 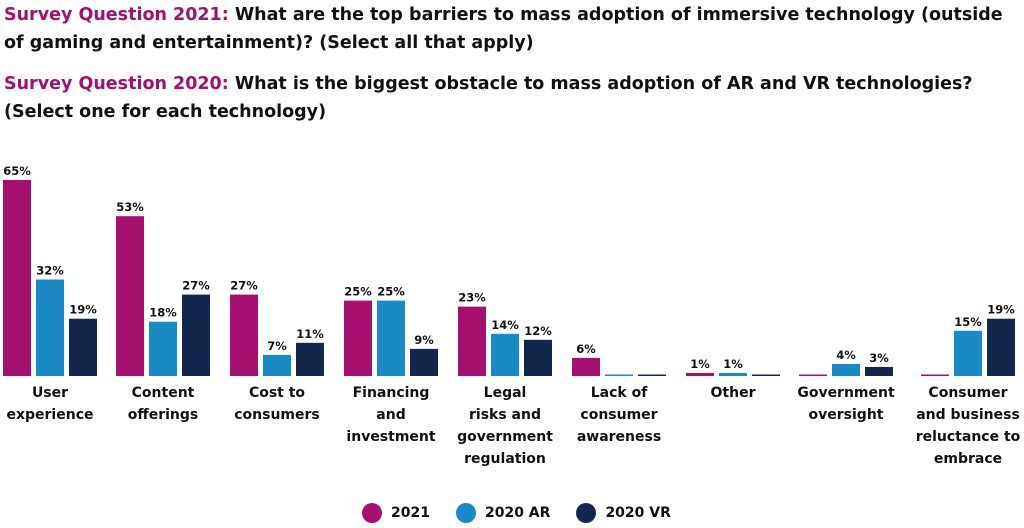 I want to click on data-label-2021-1: 53%, so click(x=130, y=207).